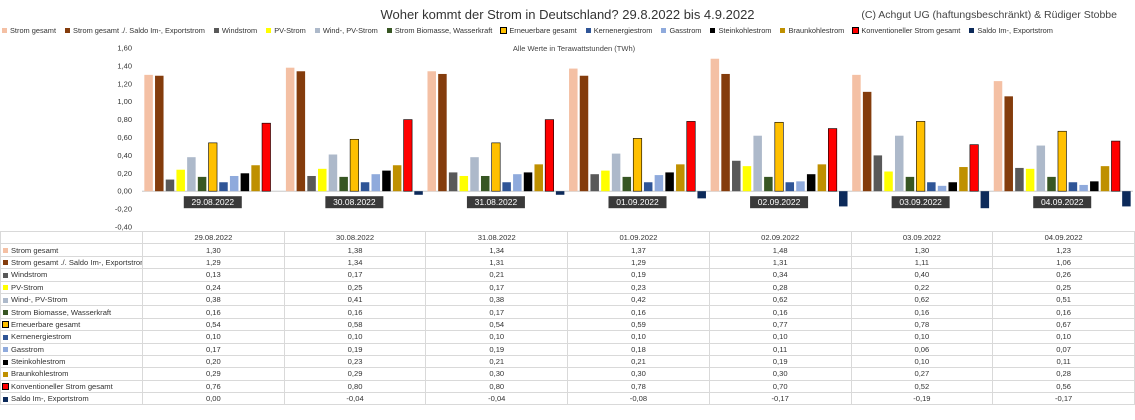 This screenshot has height=420, width=1135. What do you see at coordinates (213, 275) in the screenshot?
I see `table-cell: 0,13` at bounding box center [213, 275].